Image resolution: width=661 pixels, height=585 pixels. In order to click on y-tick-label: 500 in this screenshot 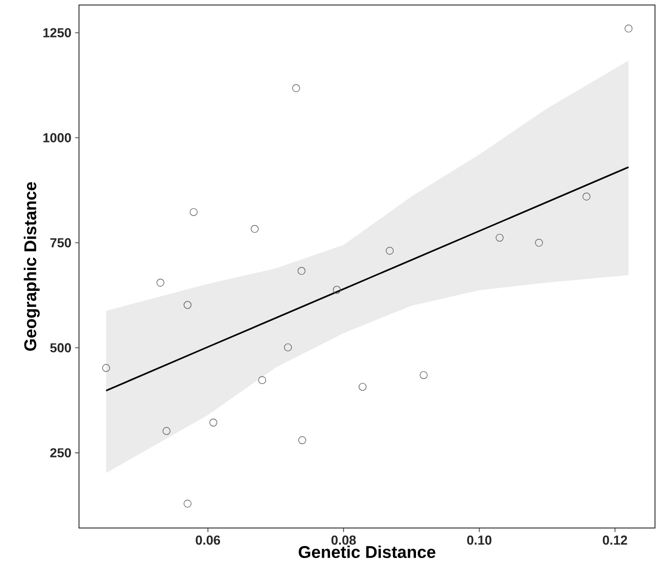, I will do `click(60, 347)`.